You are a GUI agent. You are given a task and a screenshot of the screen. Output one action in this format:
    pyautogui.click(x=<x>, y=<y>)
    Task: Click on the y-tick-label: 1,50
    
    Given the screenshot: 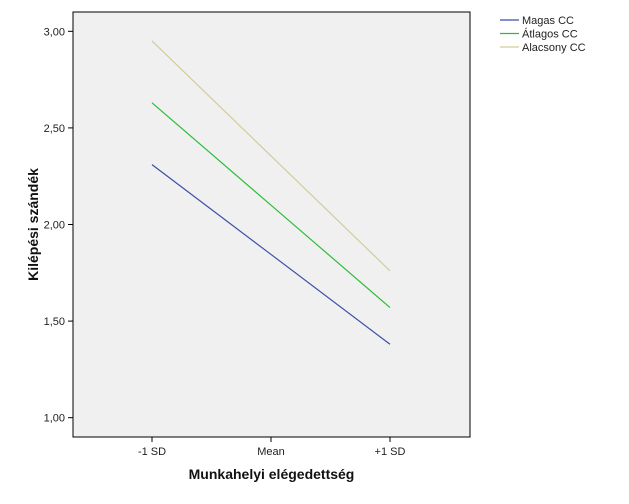 What is the action you would take?
    pyautogui.click(x=54, y=322)
    